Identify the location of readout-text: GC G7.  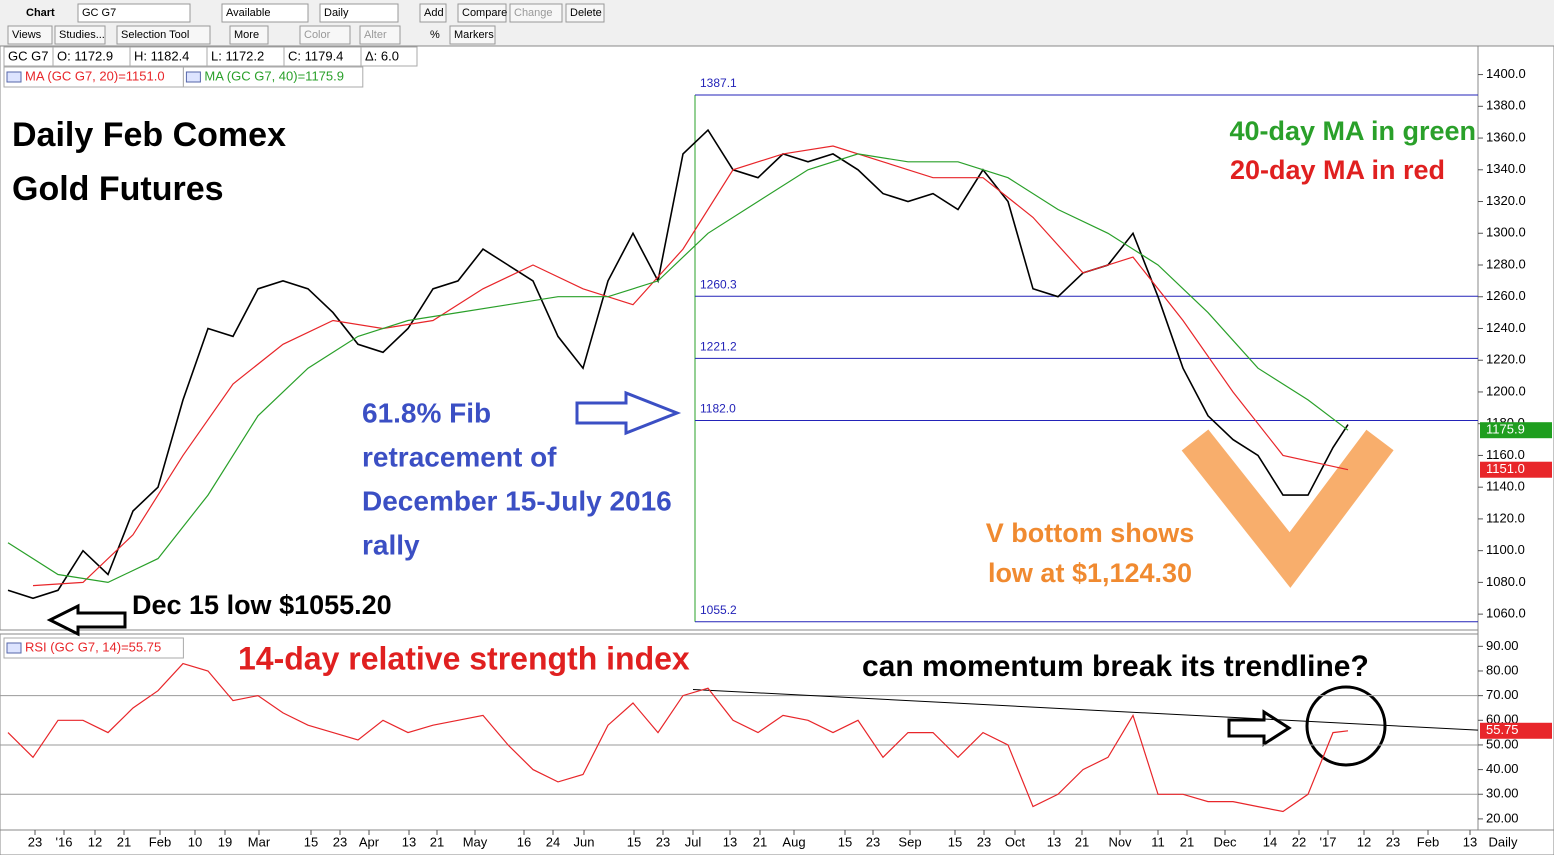
(28, 55).